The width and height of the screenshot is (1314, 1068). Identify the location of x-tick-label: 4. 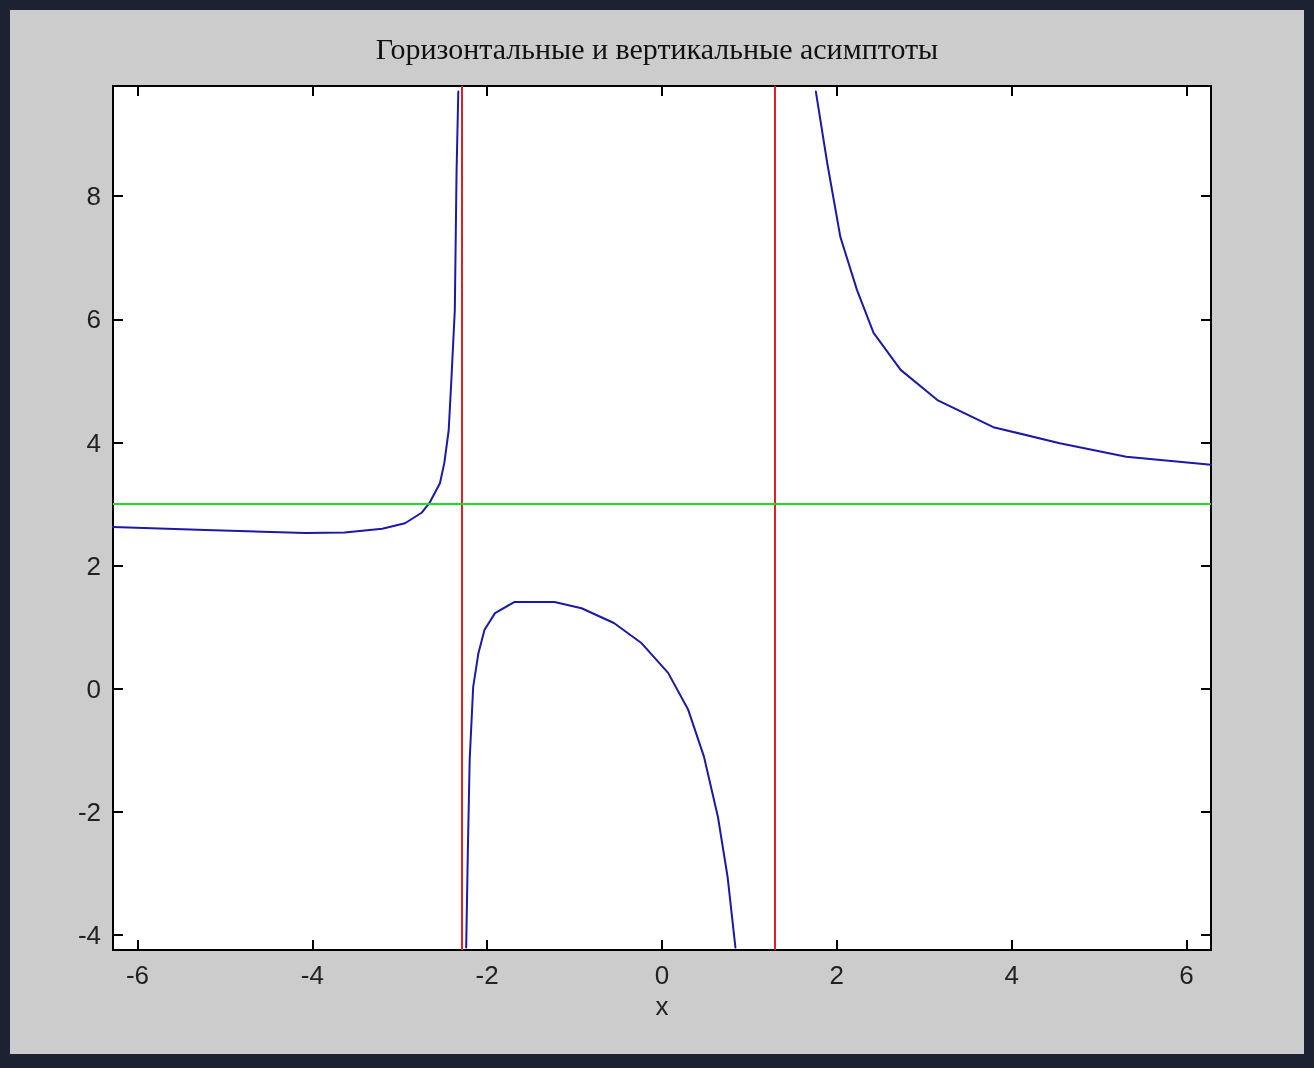
(1011, 975).